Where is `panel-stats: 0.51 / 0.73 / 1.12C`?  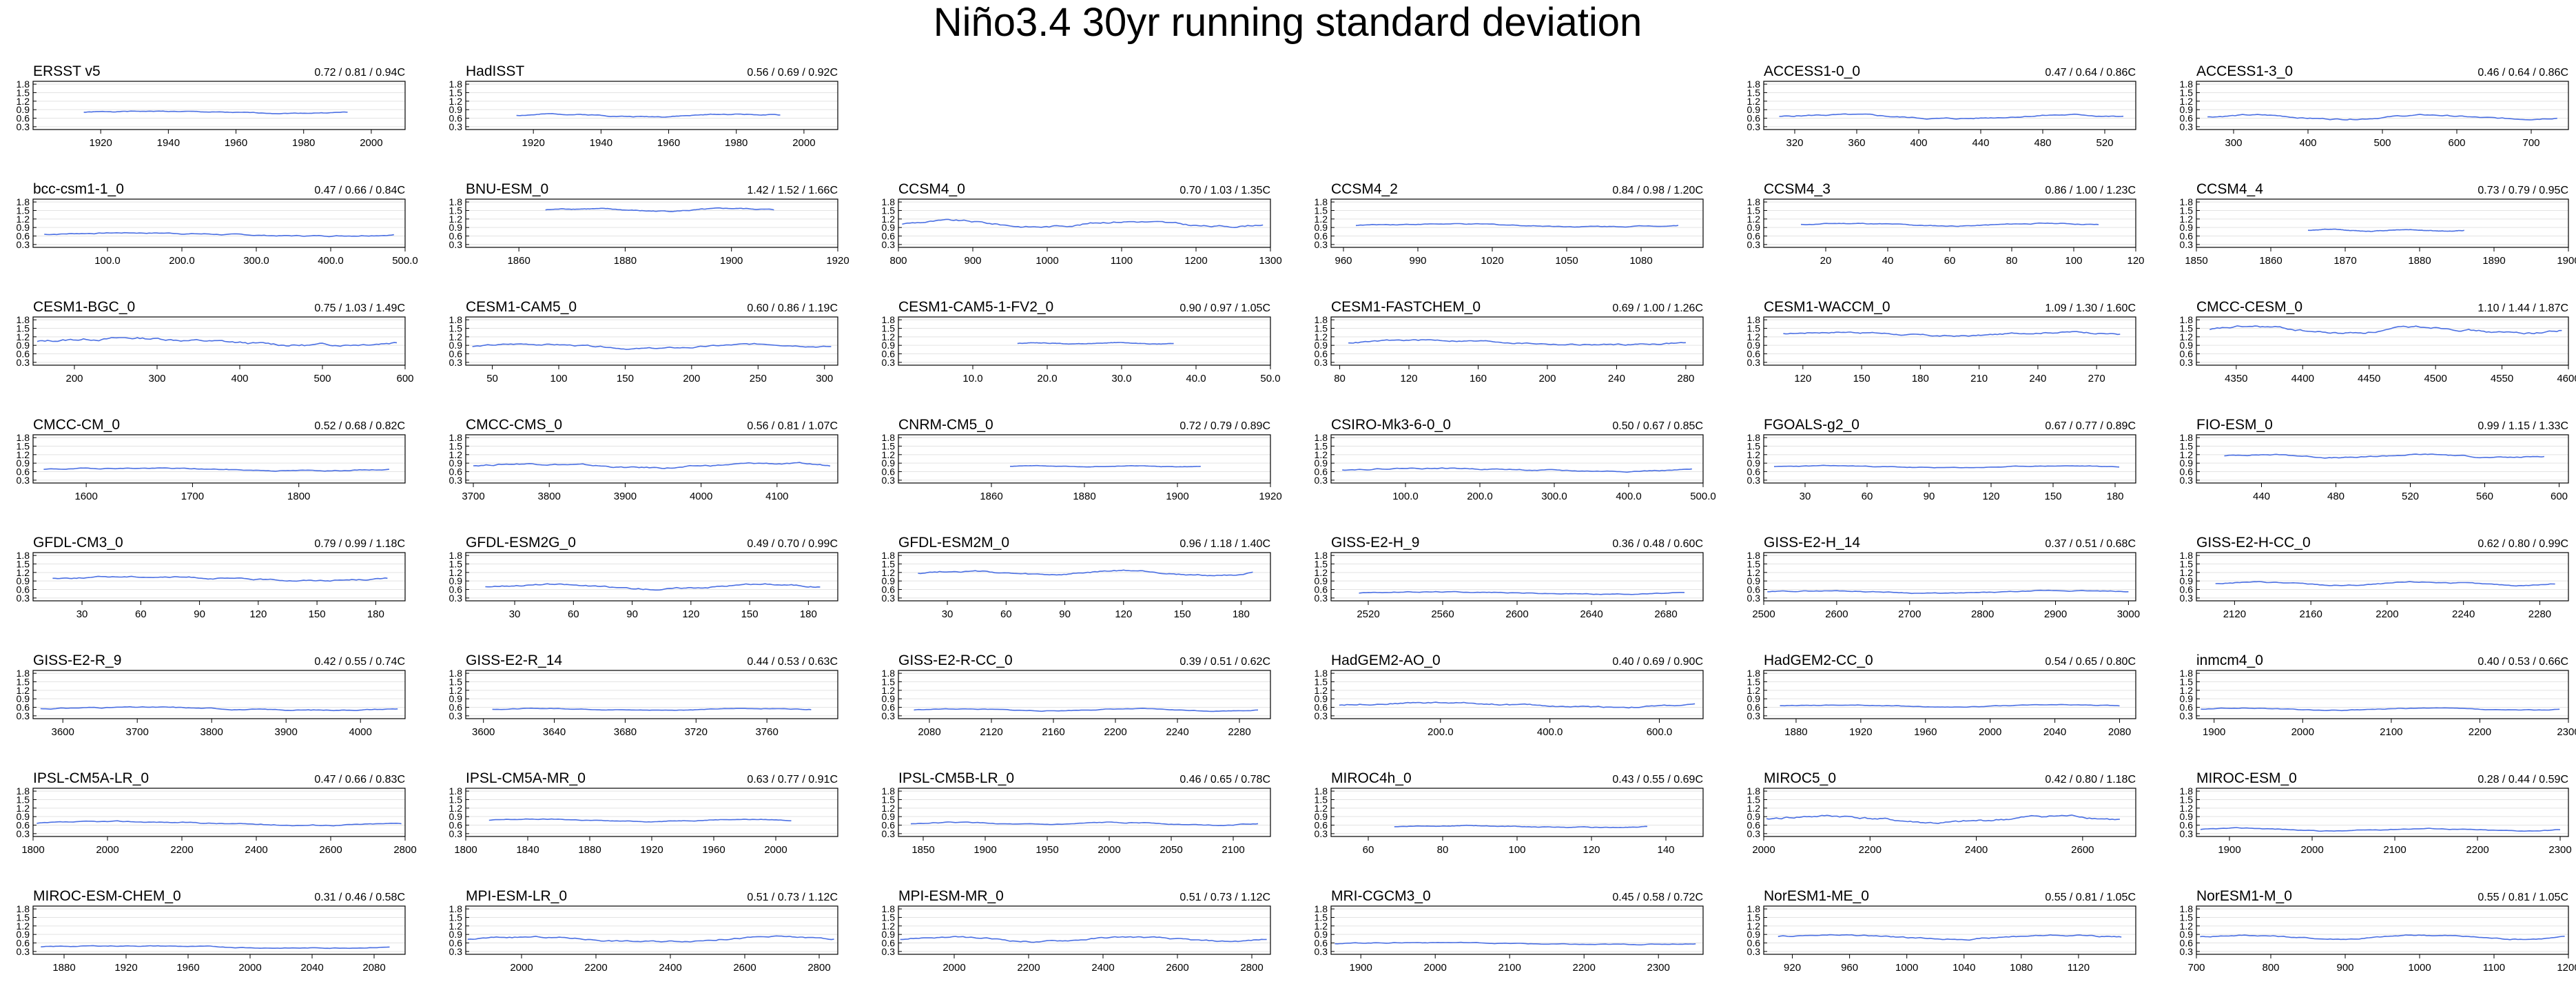
panel-stats: 0.51 / 0.73 / 1.12C is located at coordinates (792, 897).